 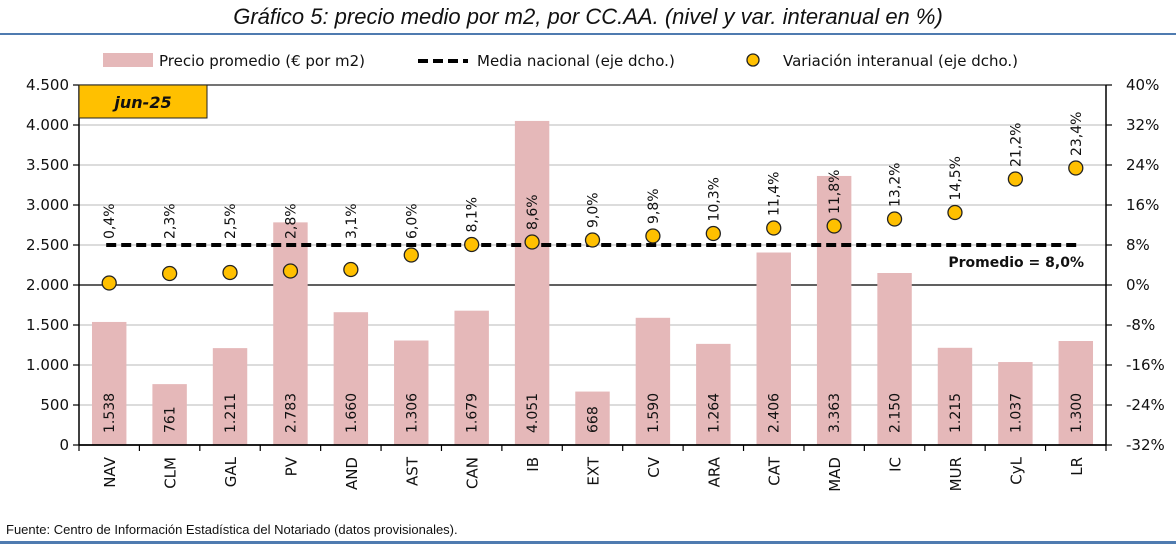 I want to click on category-label: PV, so click(x=291, y=466).